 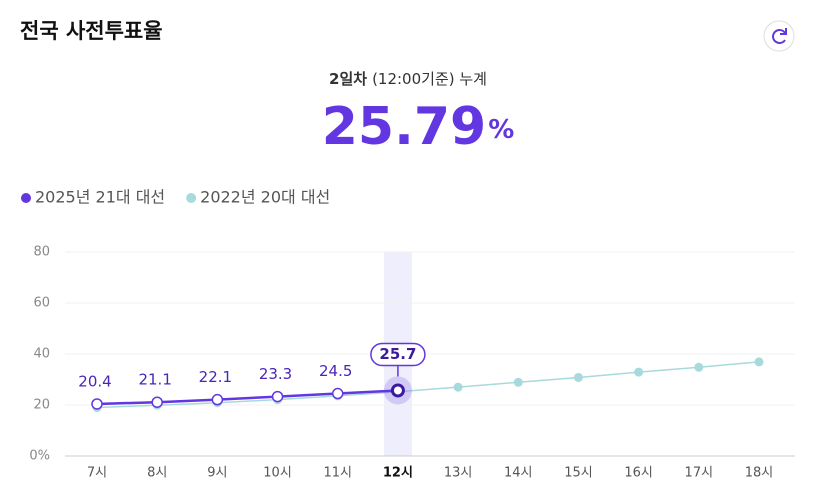 I want to click on refresh-circle, so click(x=779, y=36).